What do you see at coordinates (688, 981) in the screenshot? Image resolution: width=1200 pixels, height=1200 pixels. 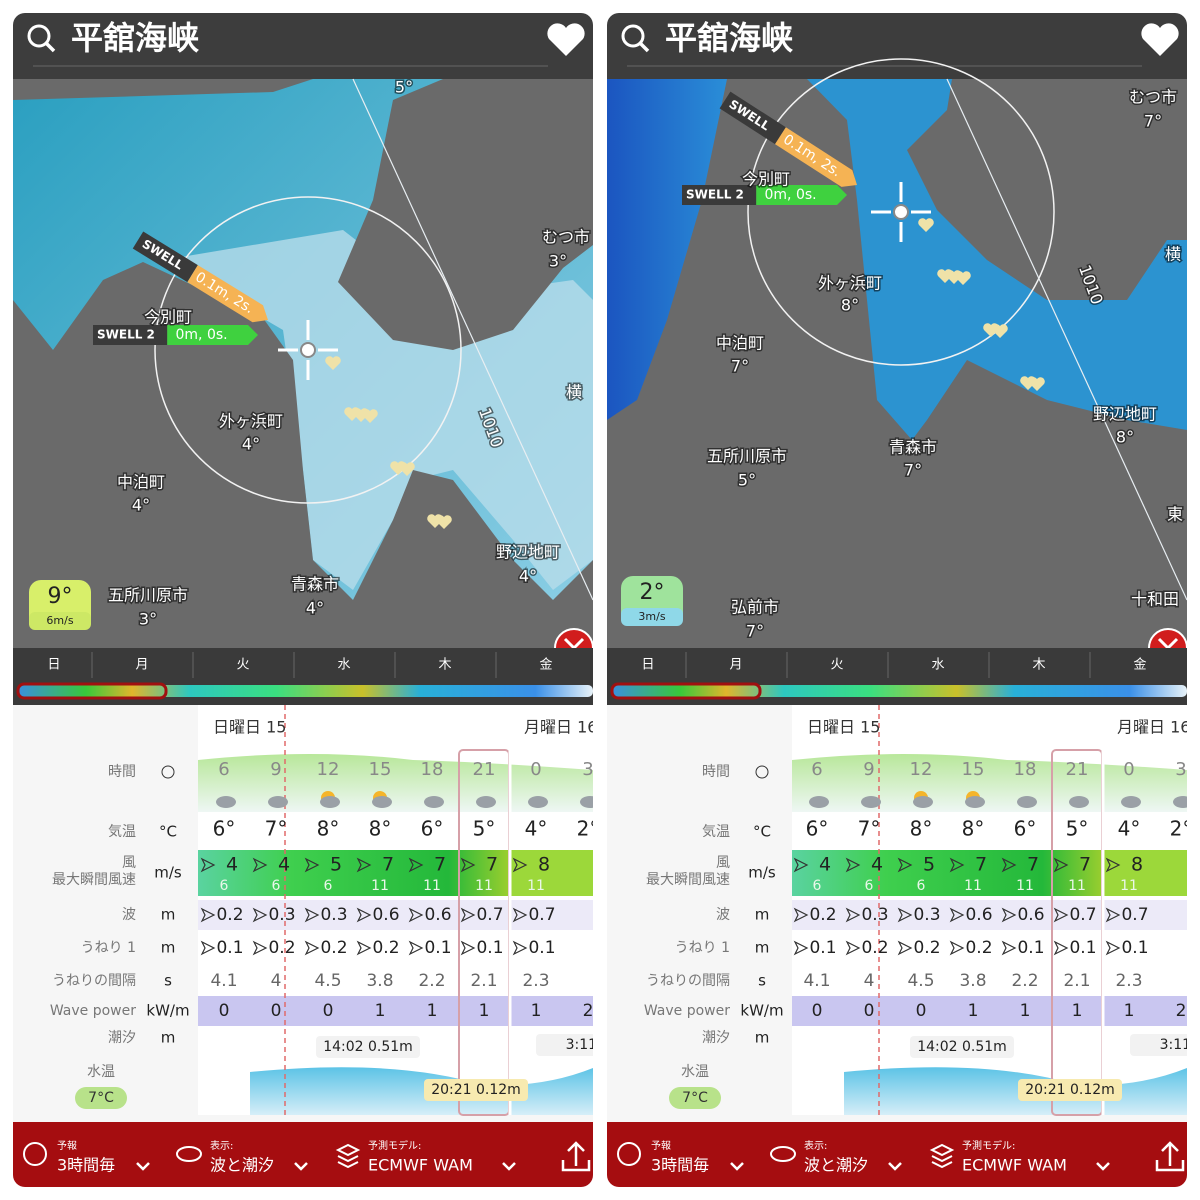 I see `row-label: うねりの間隔` at bounding box center [688, 981].